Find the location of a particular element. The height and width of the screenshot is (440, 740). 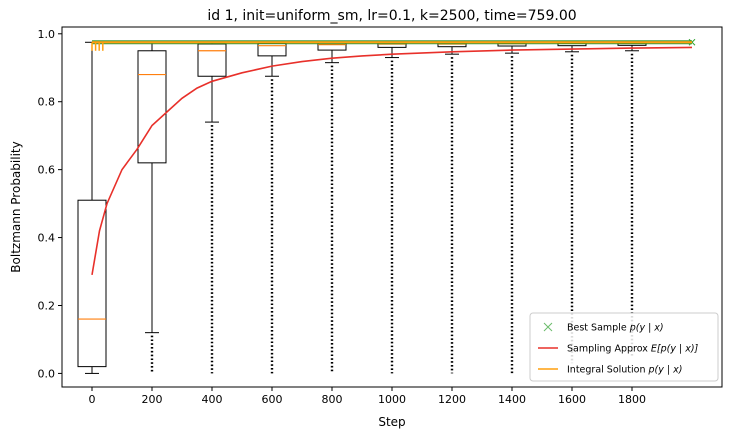

legend-box is located at coordinates (624, 347).